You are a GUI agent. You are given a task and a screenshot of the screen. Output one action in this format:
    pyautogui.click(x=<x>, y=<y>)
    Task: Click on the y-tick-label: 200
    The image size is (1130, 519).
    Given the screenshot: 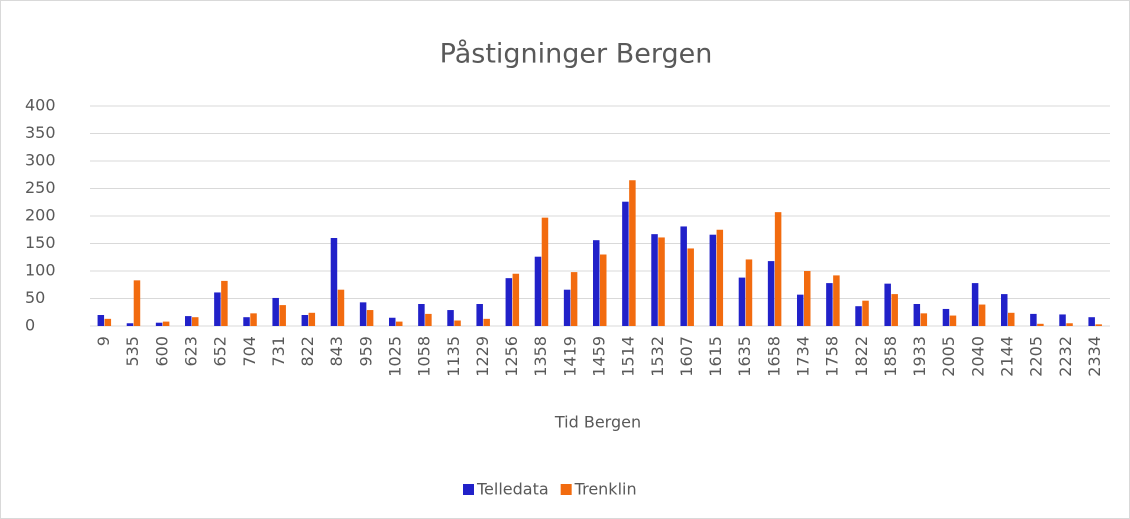 What is the action you would take?
    pyautogui.click(x=40, y=215)
    